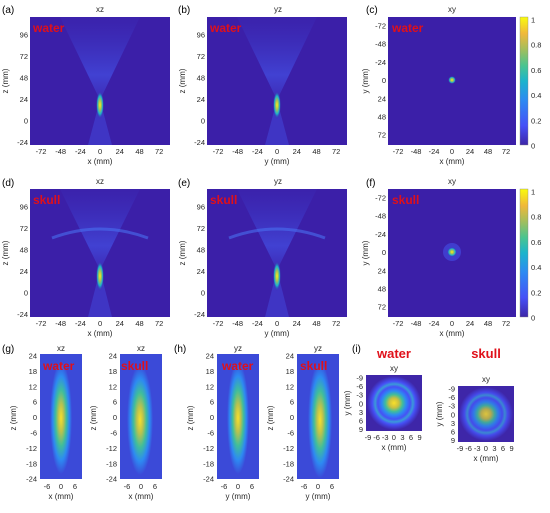 The width and height of the screenshot is (550, 513). I want to click on panel-d-focus, so click(100, 276).